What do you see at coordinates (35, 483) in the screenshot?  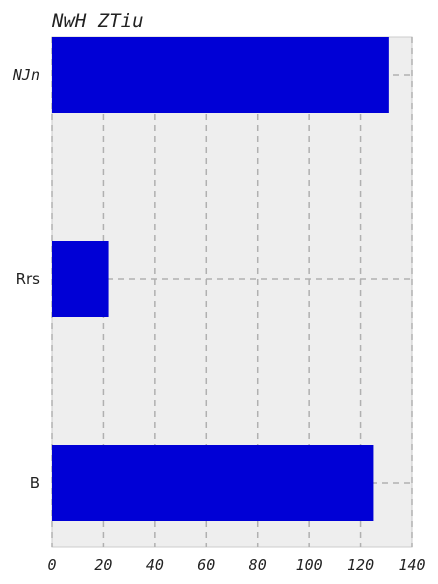 I see `y-tick-label: B` at bounding box center [35, 483].